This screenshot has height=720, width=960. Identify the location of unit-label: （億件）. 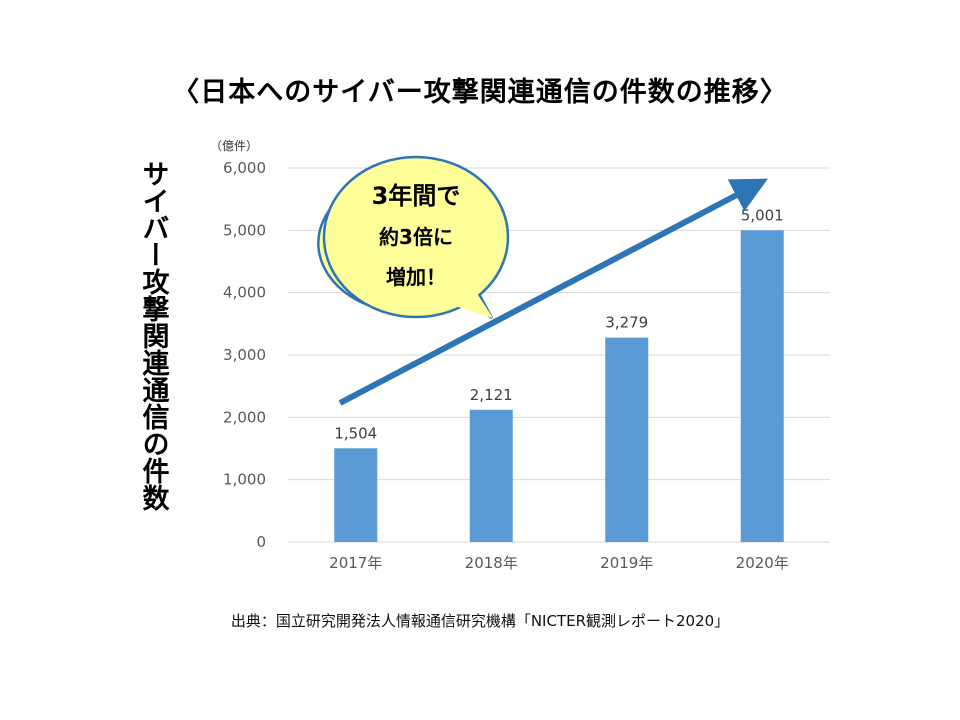
(234, 146).